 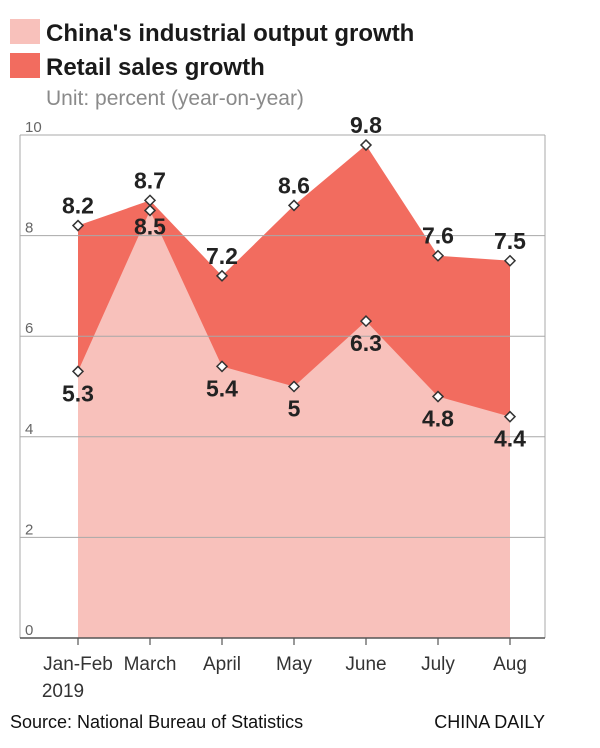 What do you see at coordinates (155, 67) in the screenshot?
I see `legend-label-retail: Retail sales growth` at bounding box center [155, 67].